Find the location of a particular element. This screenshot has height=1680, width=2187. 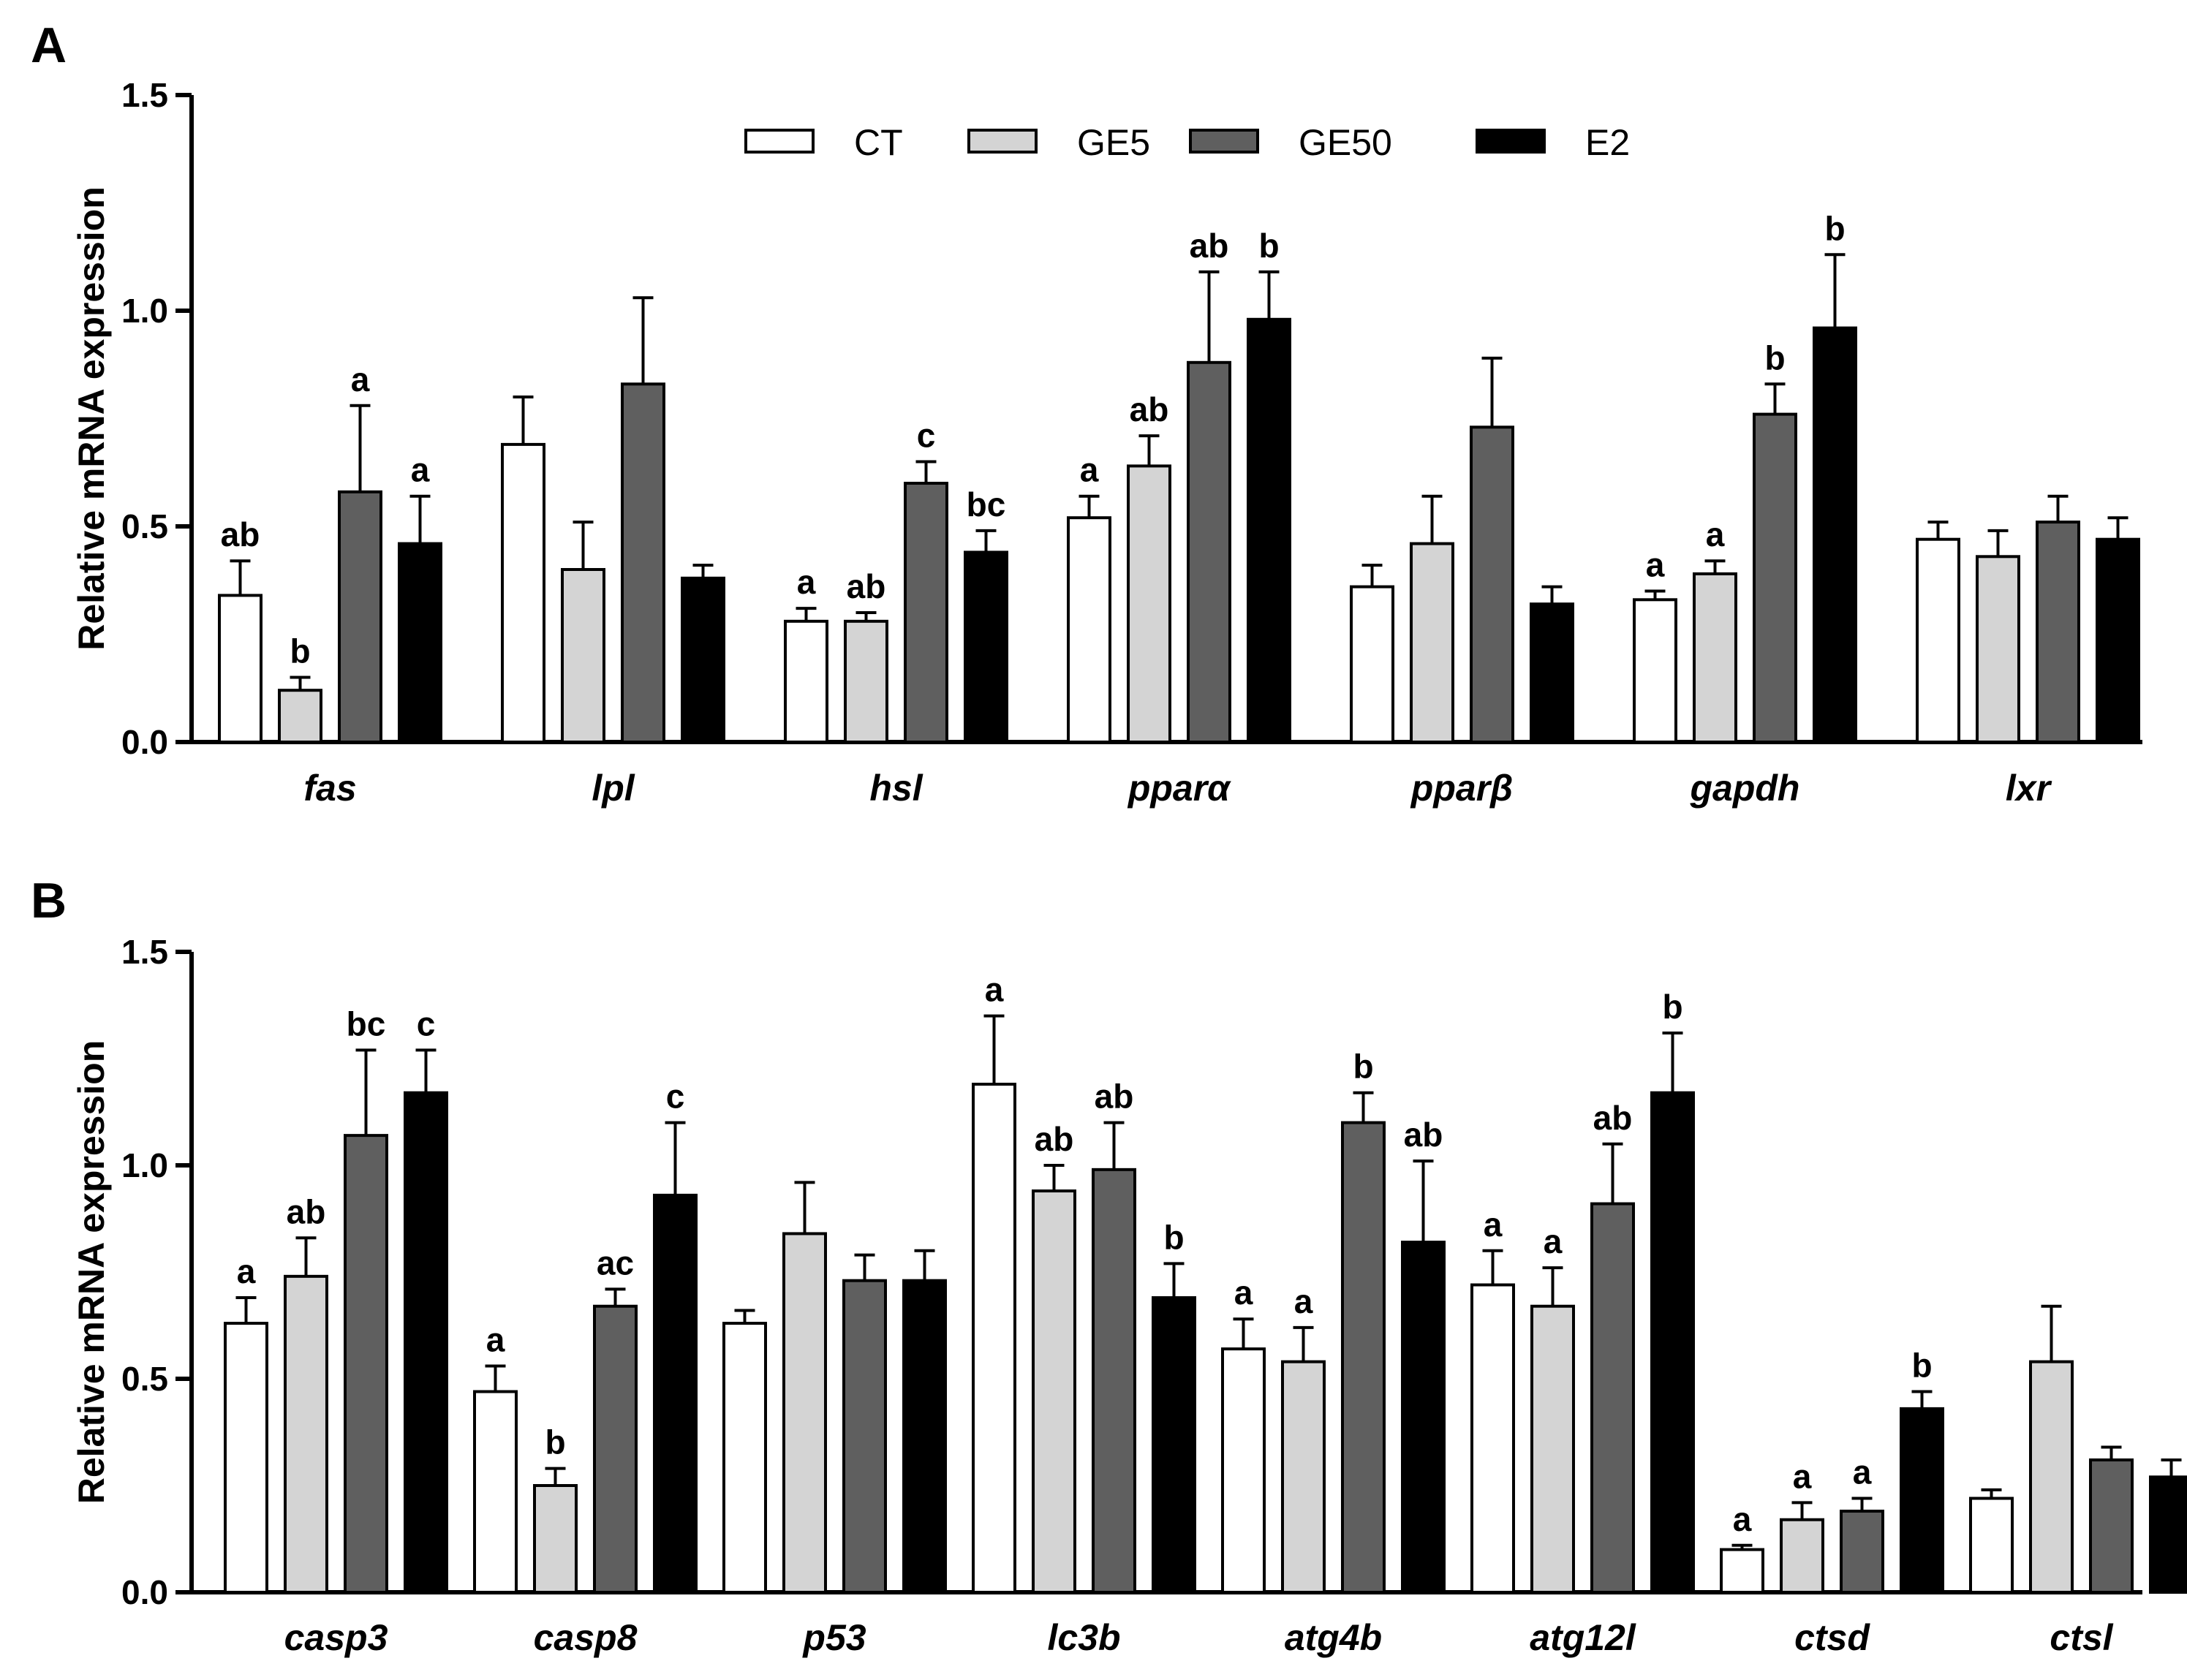

bar-lc3b-ge50 is located at coordinates (1114, 1381).